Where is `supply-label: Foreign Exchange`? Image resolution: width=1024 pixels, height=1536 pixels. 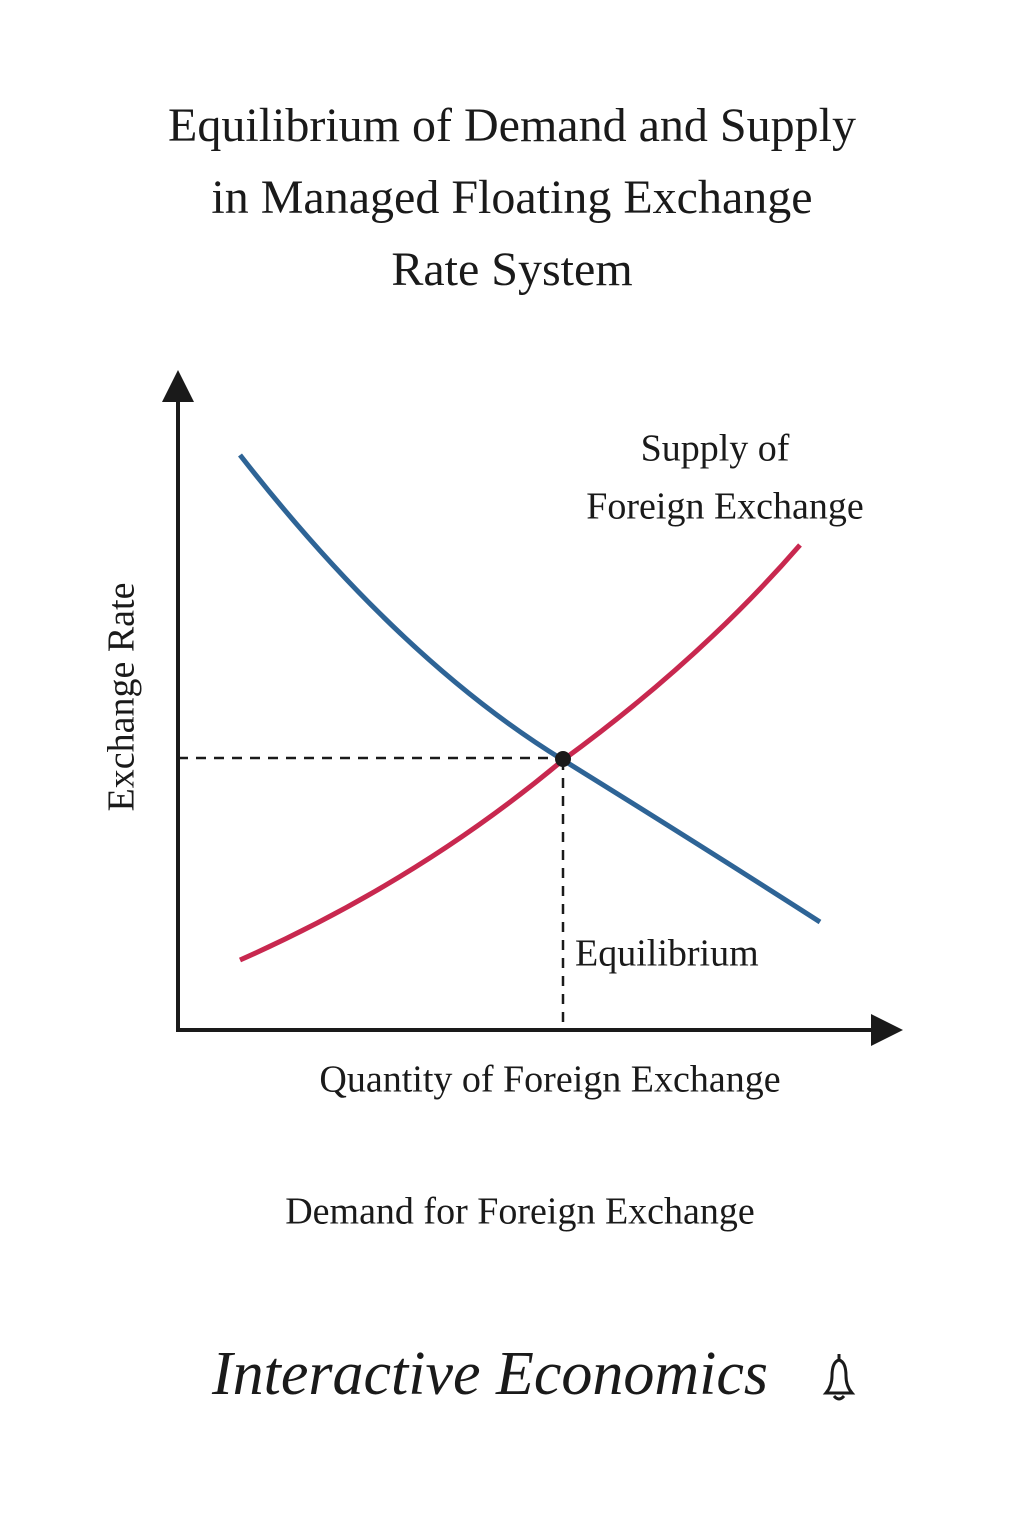 supply-label: Foreign Exchange is located at coordinates (725, 507).